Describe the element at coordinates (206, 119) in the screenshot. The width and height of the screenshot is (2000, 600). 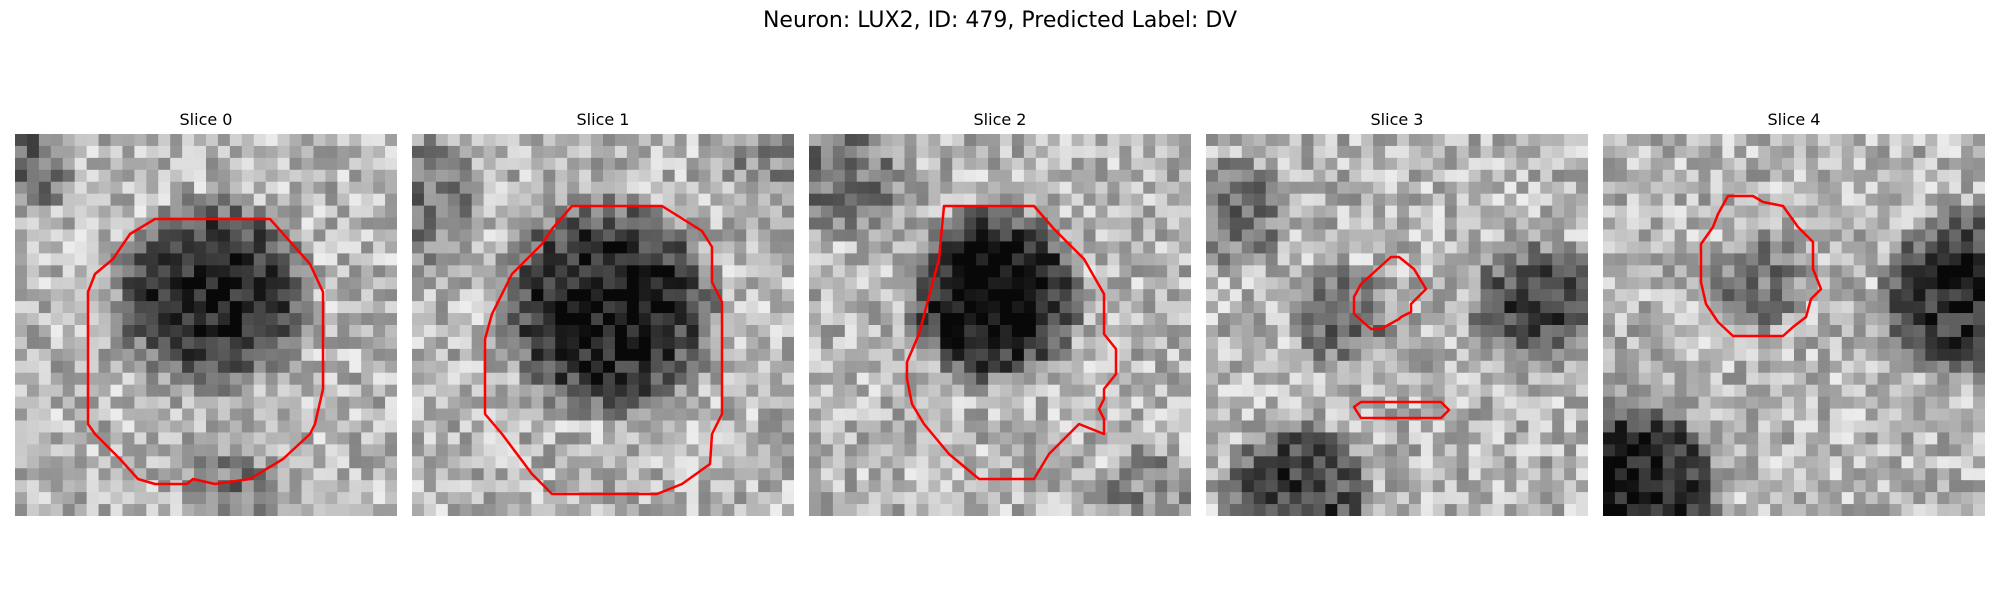
I see `slice-title-0: Slice 0` at that location.